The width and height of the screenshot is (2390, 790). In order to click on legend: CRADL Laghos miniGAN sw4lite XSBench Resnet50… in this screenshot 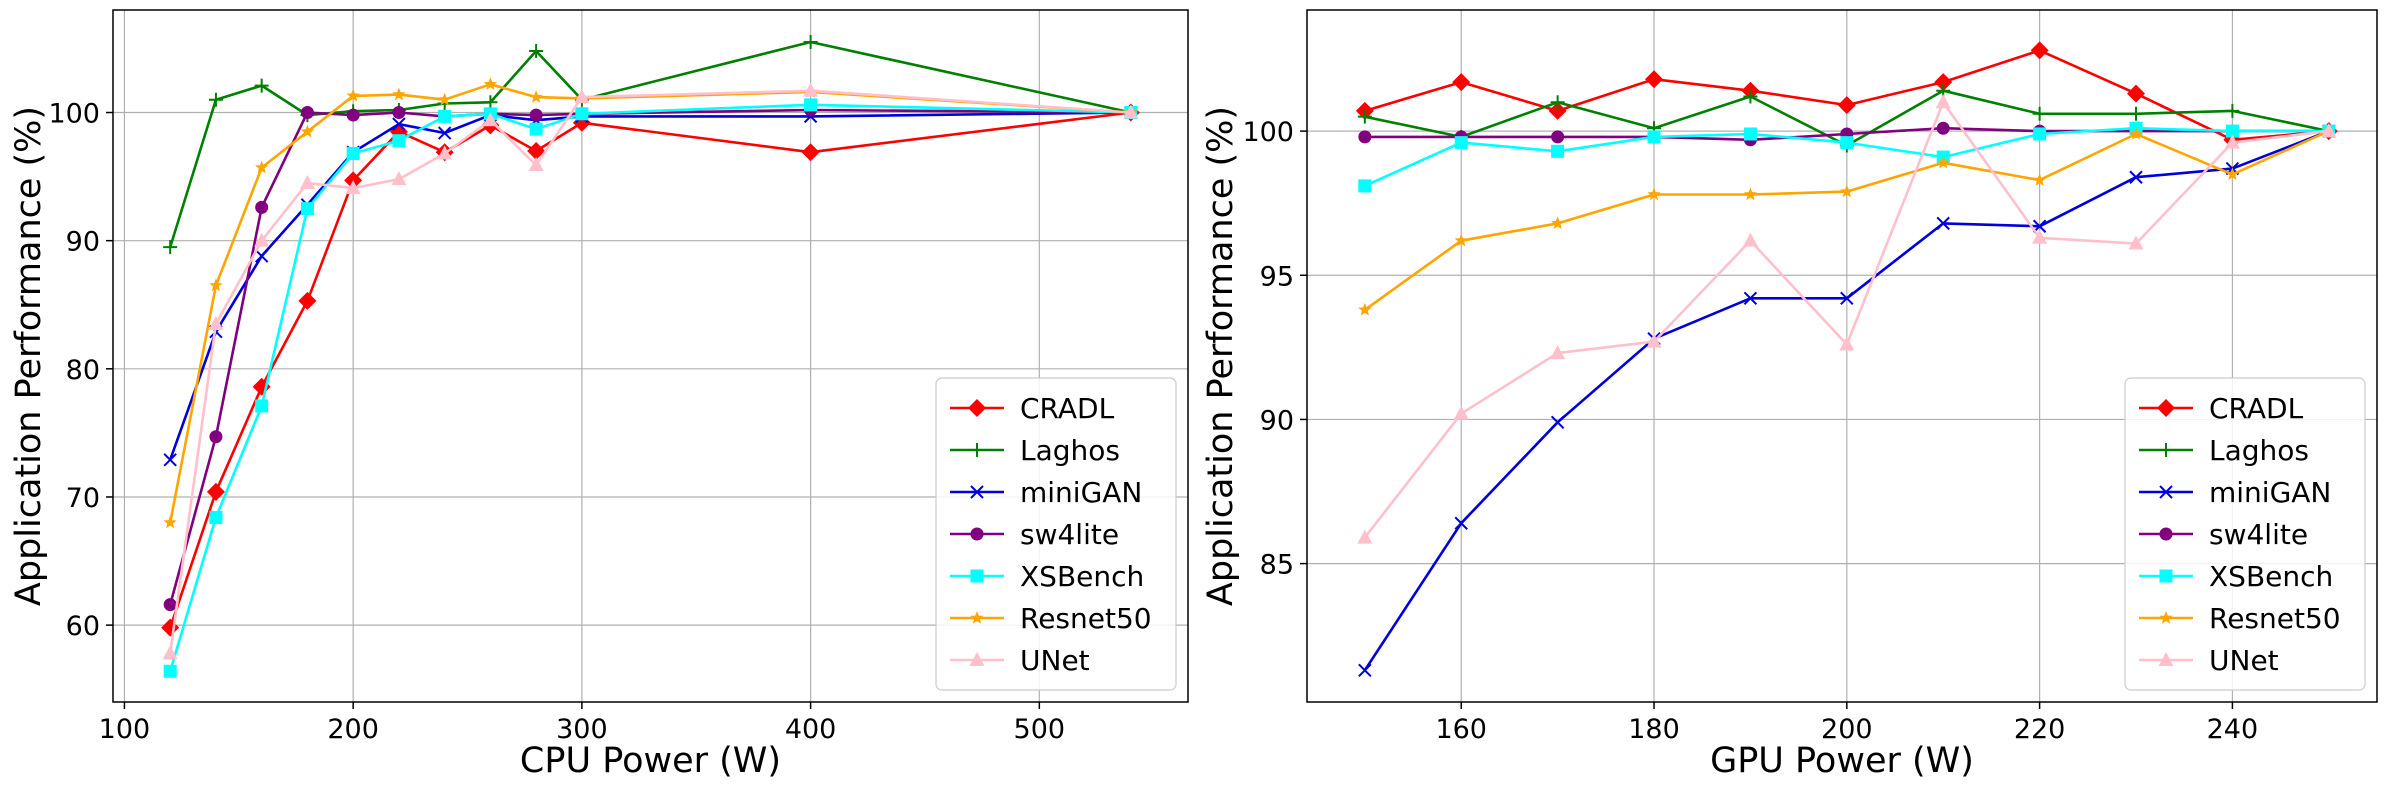, I will do `click(1056, 534)`.